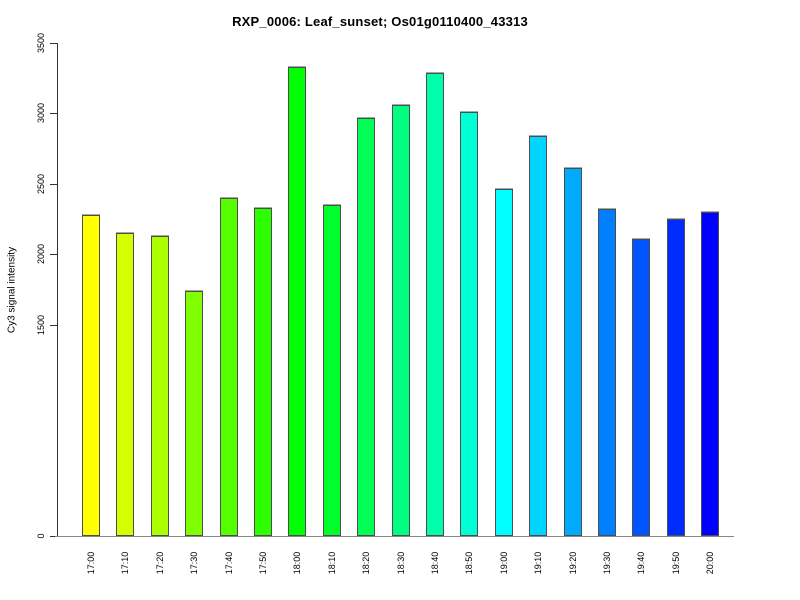 The width and height of the screenshot is (800, 600). I want to click on x-tick-label: 19:30, so click(607, 563).